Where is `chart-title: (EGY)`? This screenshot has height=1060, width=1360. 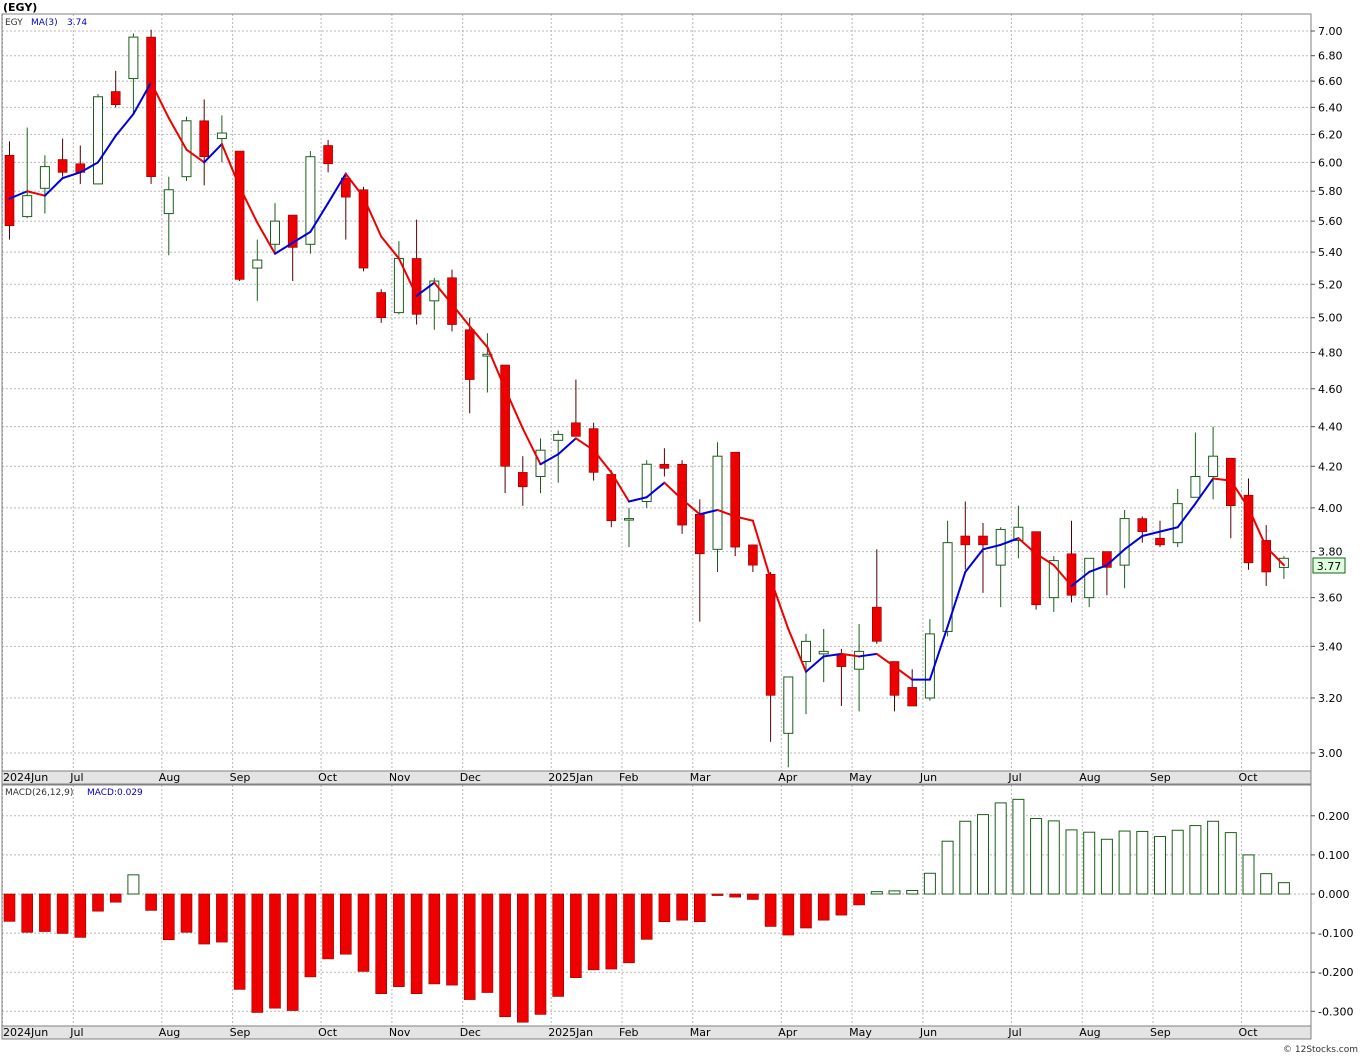 chart-title: (EGY) is located at coordinates (20, 7).